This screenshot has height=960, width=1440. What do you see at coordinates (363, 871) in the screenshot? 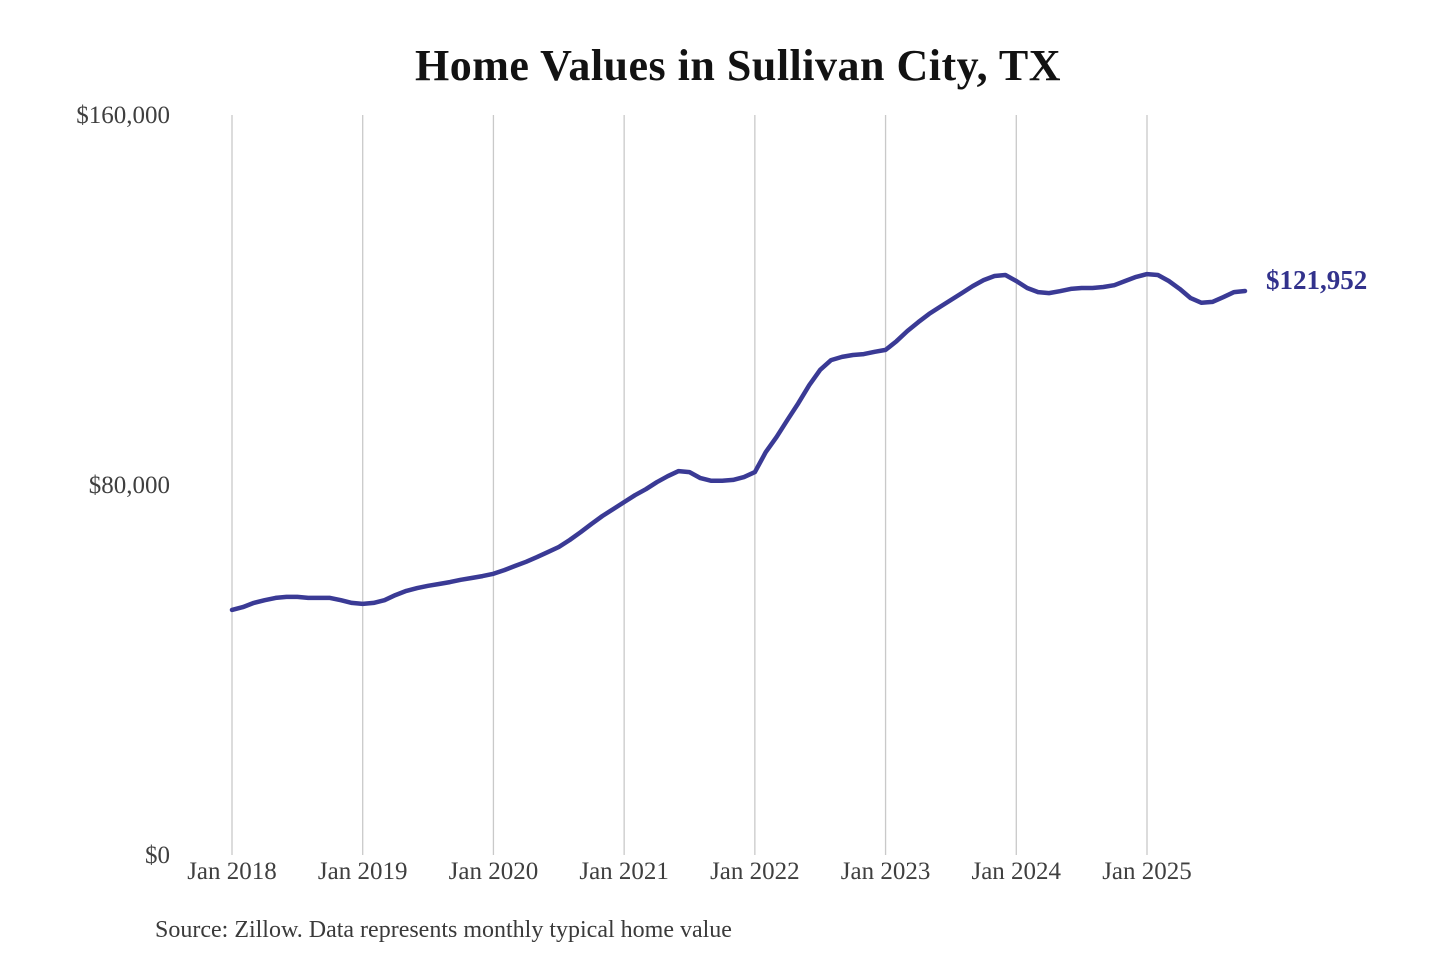
I see `x-tick-label: Jan 2019` at bounding box center [363, 871].